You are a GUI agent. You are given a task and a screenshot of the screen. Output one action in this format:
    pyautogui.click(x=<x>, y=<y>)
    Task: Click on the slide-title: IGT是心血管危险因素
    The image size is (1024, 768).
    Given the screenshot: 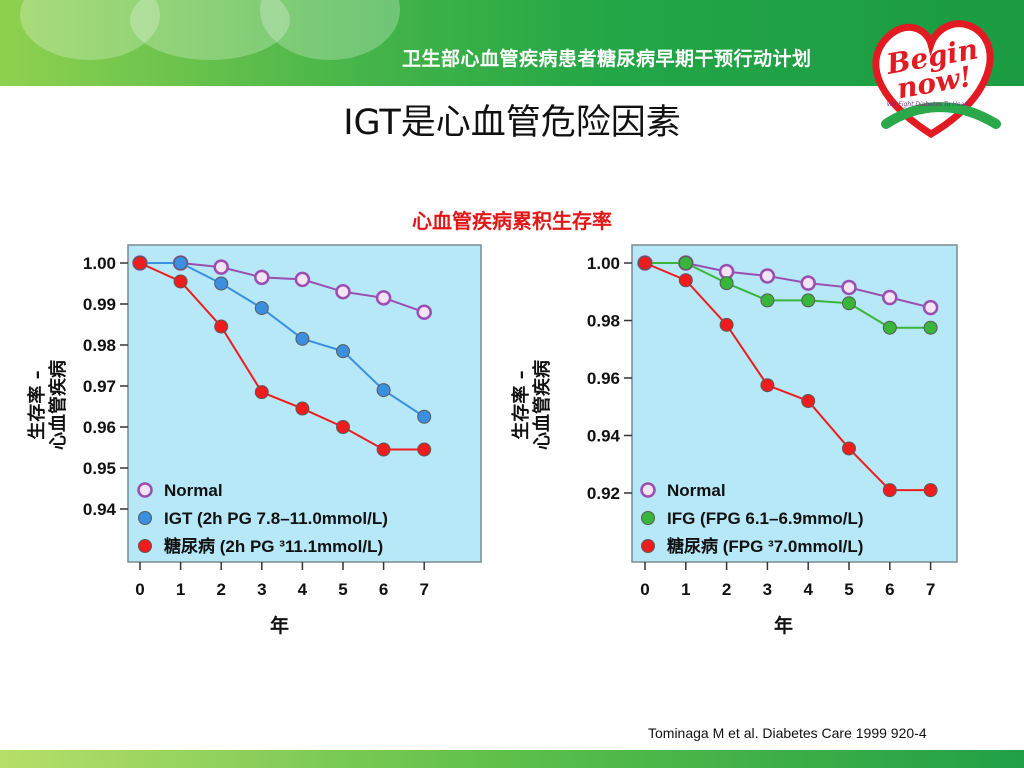 What is the action you would take?
    pyautogui.click(x=512, y=123)
    